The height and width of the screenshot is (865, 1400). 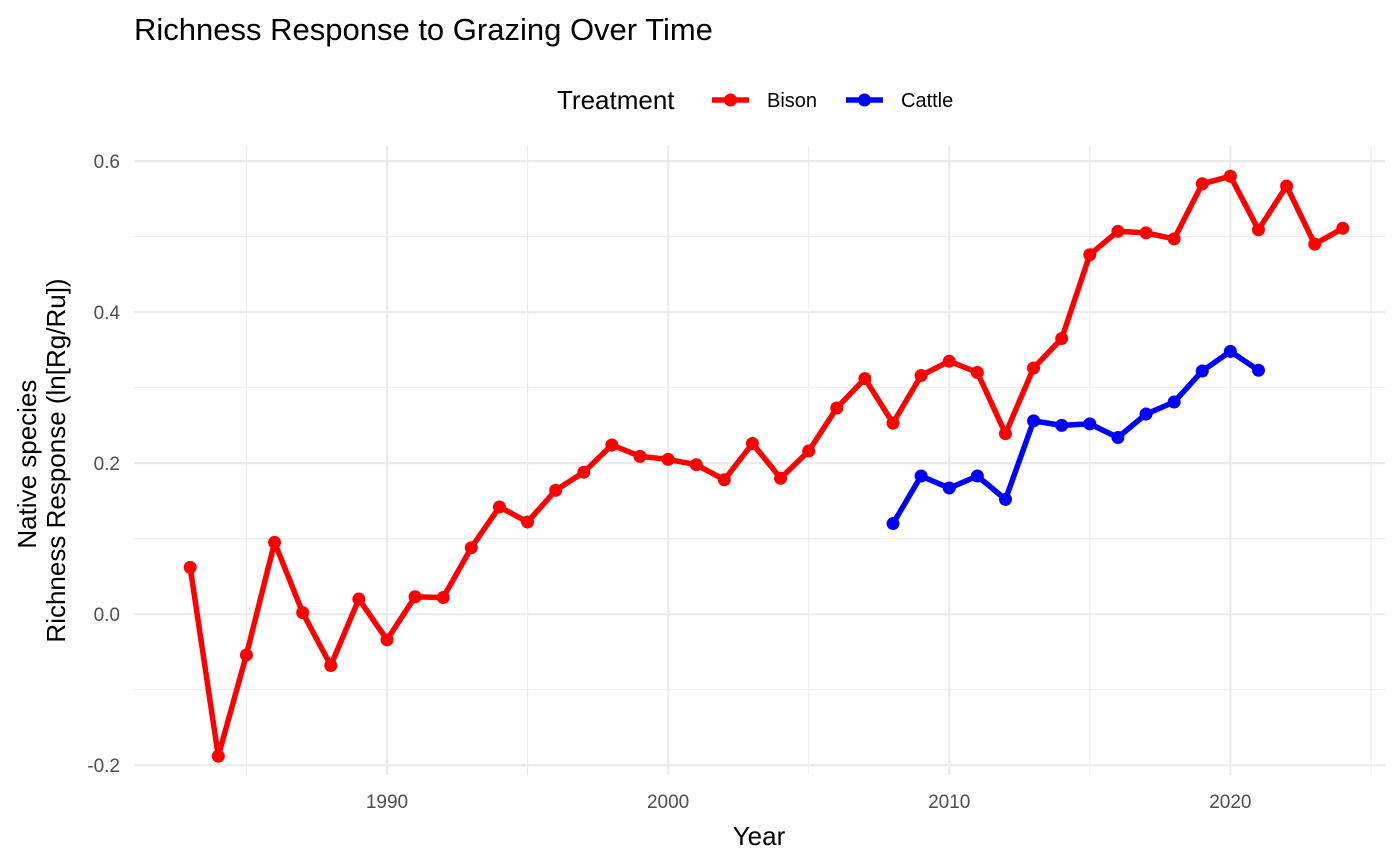 I want to click on legend-entry-bison: Bison, so click(x=764, y=101).